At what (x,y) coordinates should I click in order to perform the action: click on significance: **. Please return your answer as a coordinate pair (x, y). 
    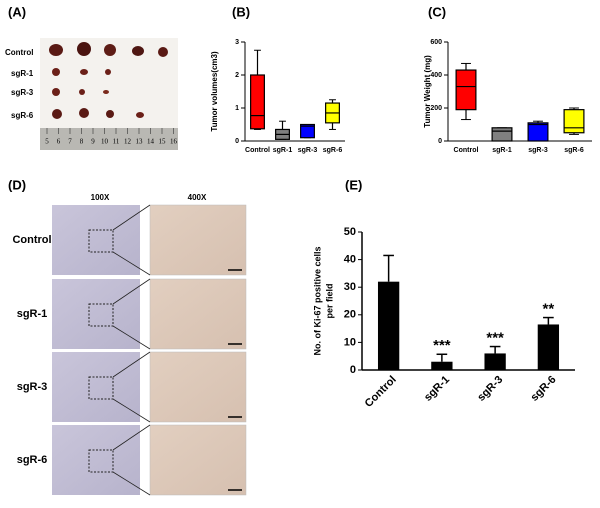
    Looking at the image, I should click on (549, 309).